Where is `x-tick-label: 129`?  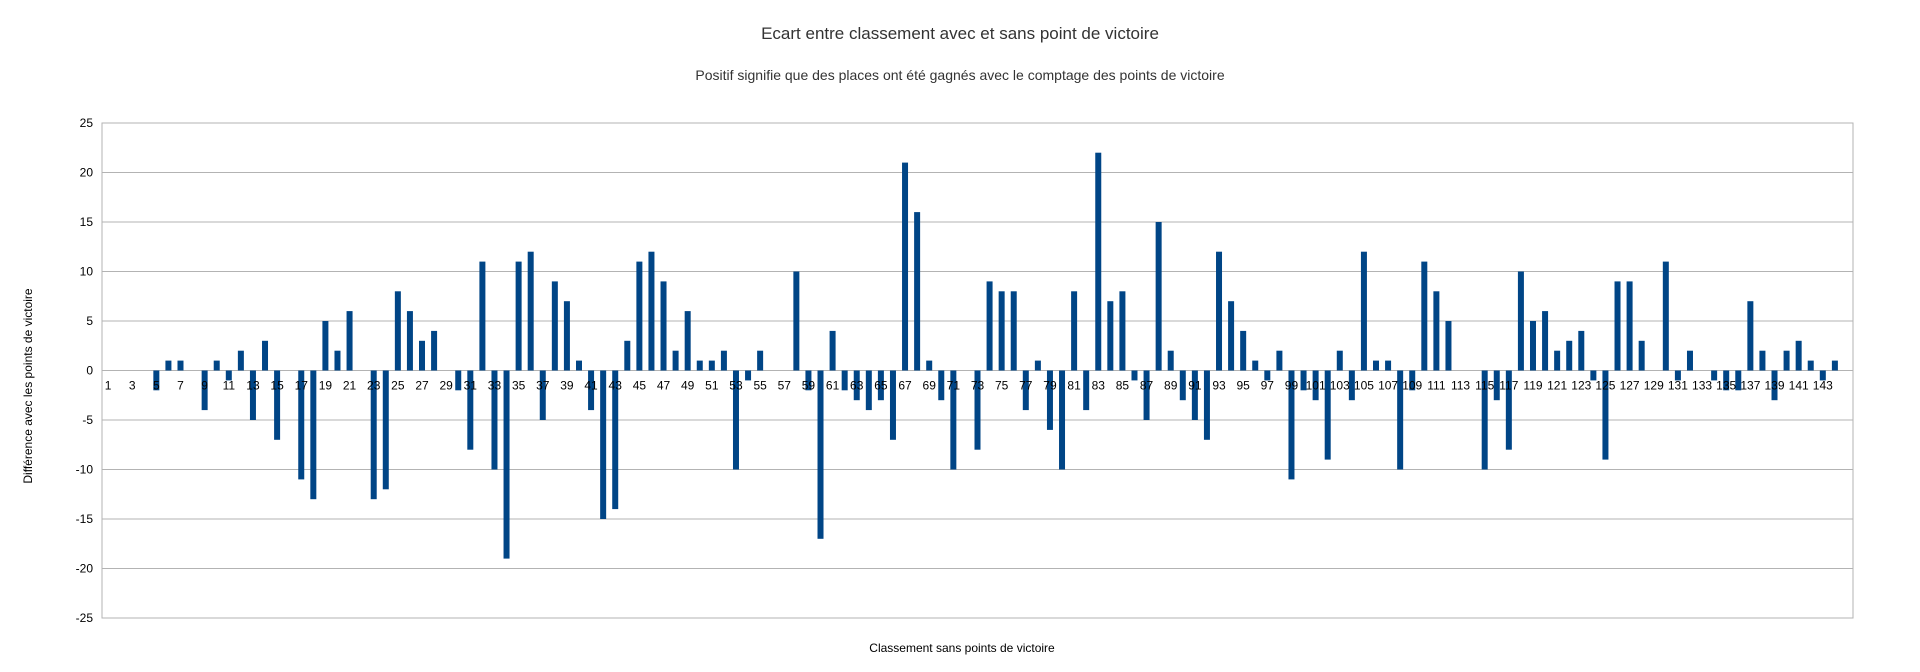
x-tick-label: 129 is located at coordinates (1654, 386).